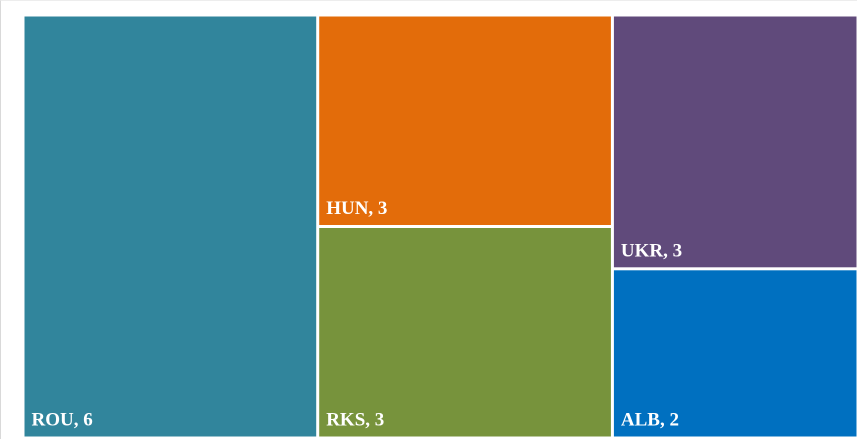 This screenshot has height=440, width=857. Describe the element at coordinates (62, 420) in the screenshot. I see `tile-label-rou: ROU, 6` at that location.